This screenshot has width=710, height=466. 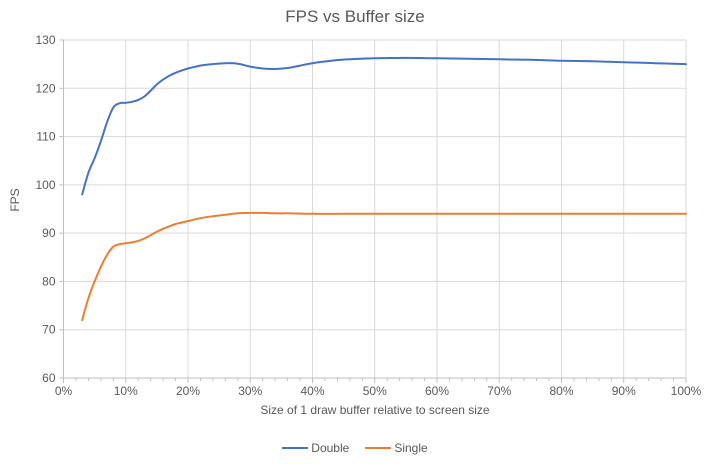 I want to click on x-tick-label: 10%, so click(x=126, y=391).